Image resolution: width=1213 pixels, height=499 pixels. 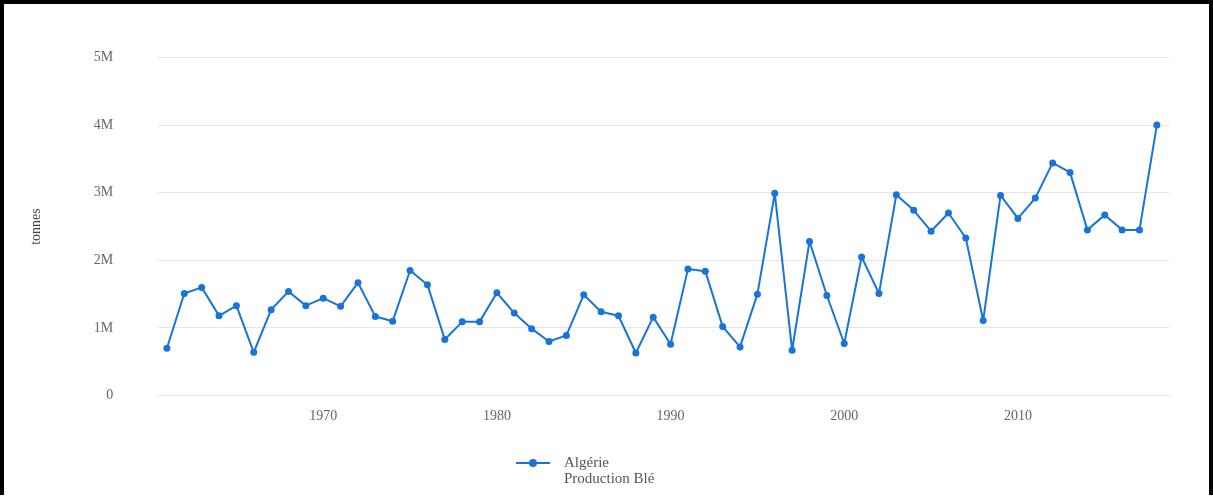 What do you see at coordinates (610, 470) in the screenshot?
I see `legend-label: Algérie Production Blé` at bounding box center [610, 470].